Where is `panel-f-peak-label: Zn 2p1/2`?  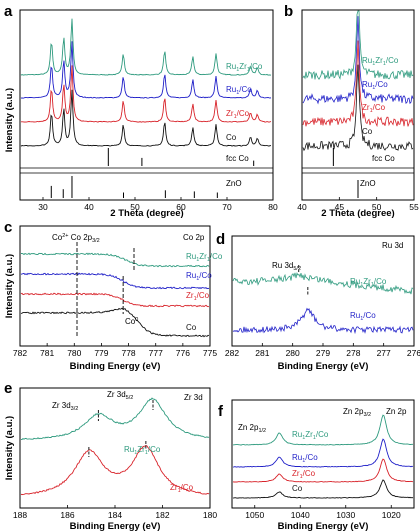
panel-f-peak-label: Zn 2p1/2 is located at coordinates (252, 428).